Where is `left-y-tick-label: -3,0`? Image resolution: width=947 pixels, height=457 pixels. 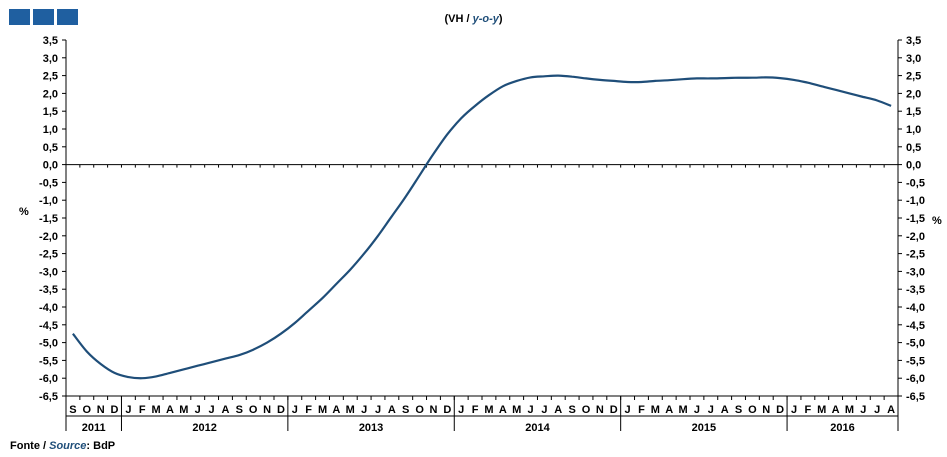
left-y-tick-label: -3,0 is located at coordinates (48, 272).